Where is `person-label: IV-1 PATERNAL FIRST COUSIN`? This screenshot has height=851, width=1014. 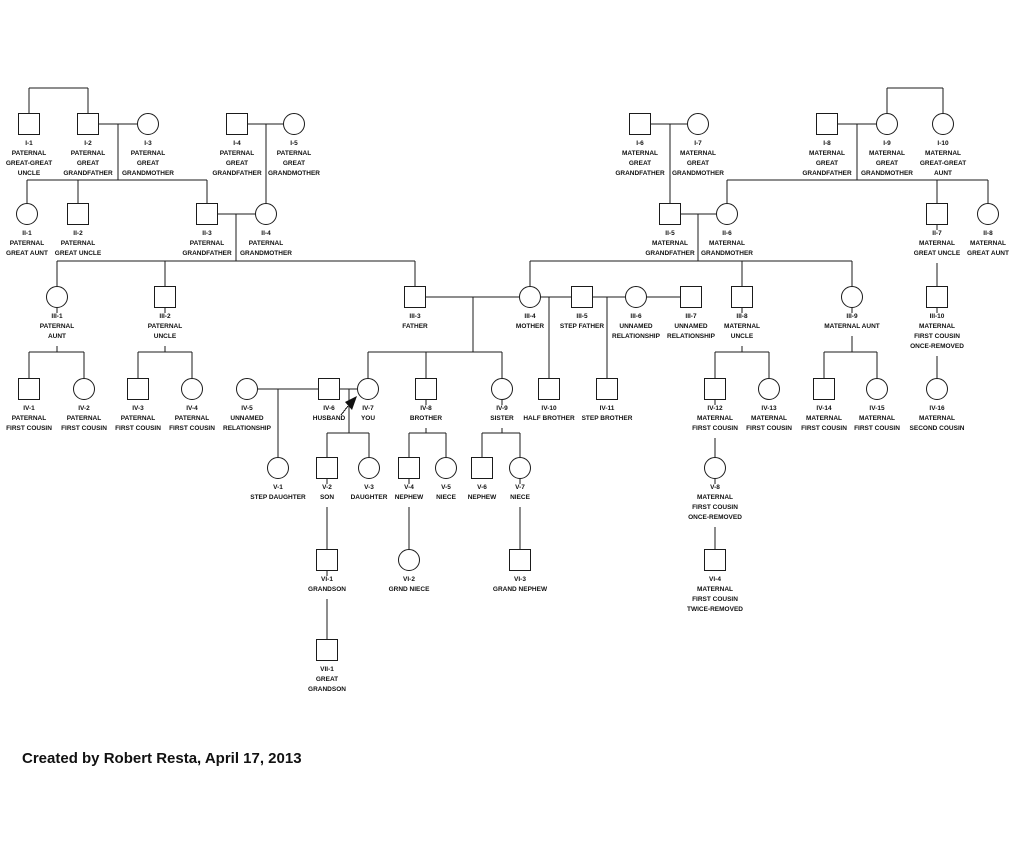 person-label: IV-1 PATERNAL FIRST COUSIN is located at coordinates (29, 418).